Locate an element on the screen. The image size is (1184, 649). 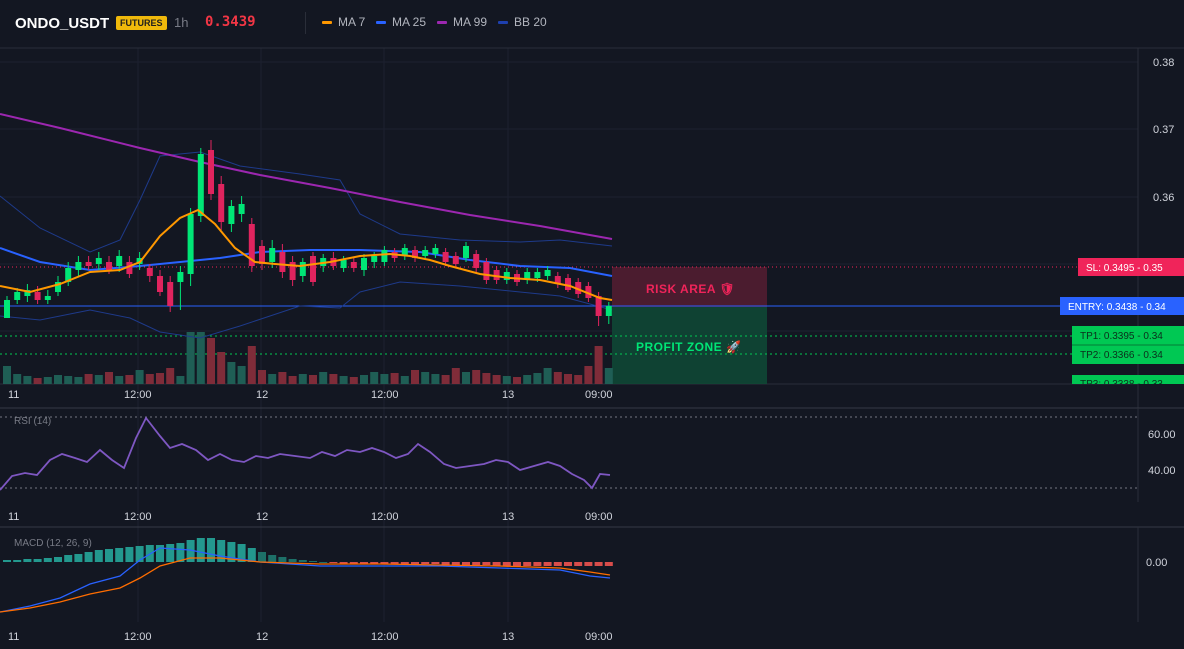
ma7-swatch is located at coordinates (327, 22).